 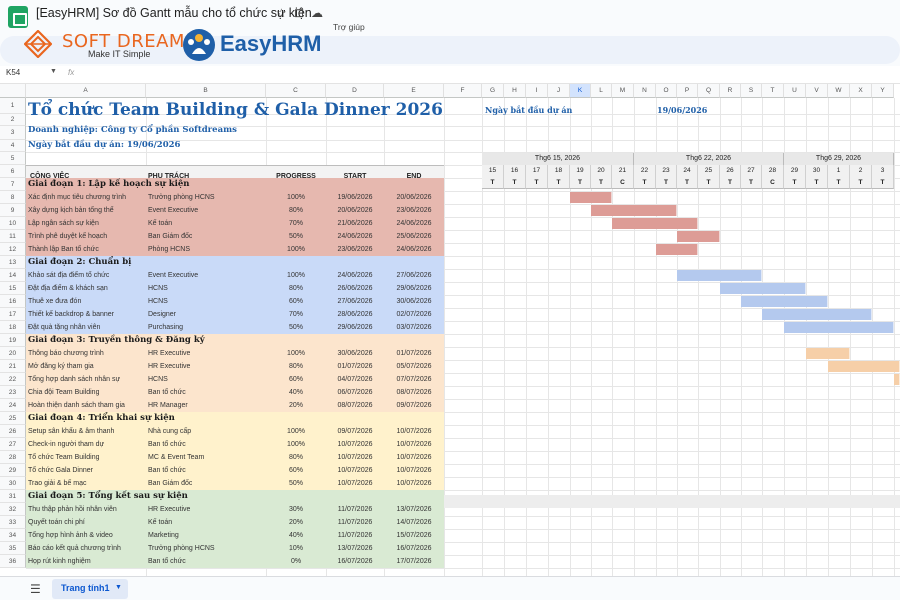 What do you see at coordinates (13, 262) in the screenshot?
I see `row-header: 13` at bounding box center [13, 262].